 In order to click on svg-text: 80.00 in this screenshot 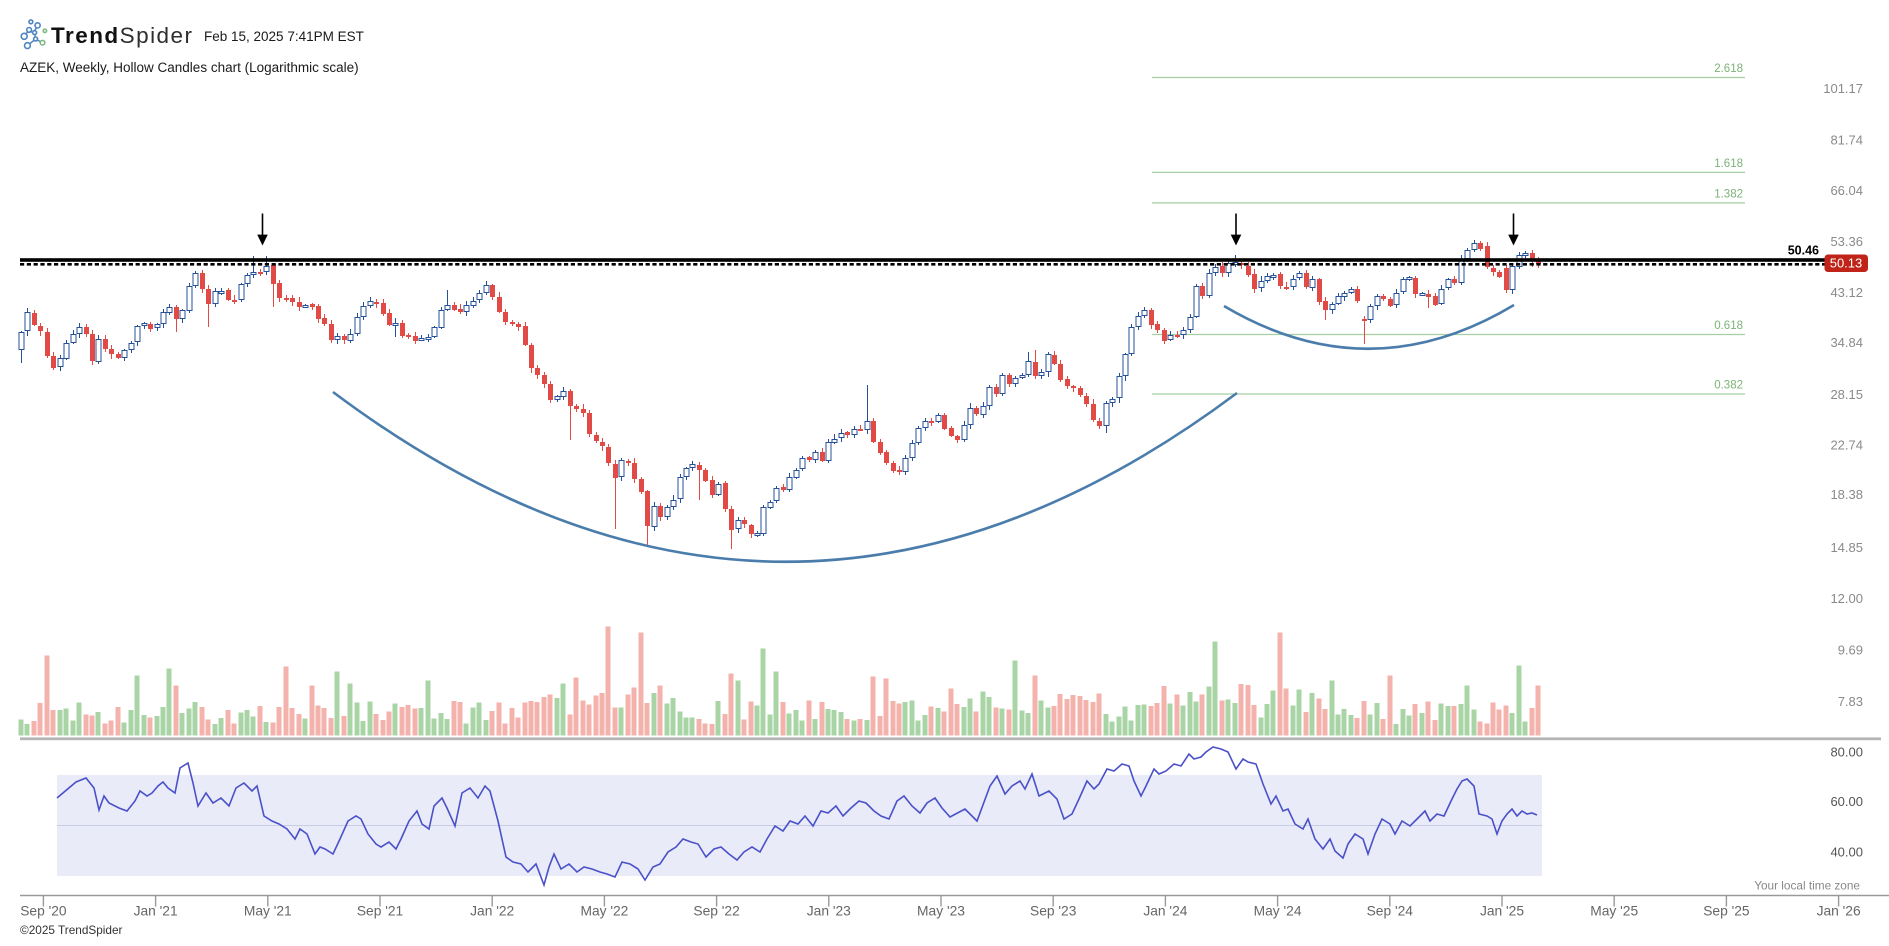, I will do `click(1846, 752)`.